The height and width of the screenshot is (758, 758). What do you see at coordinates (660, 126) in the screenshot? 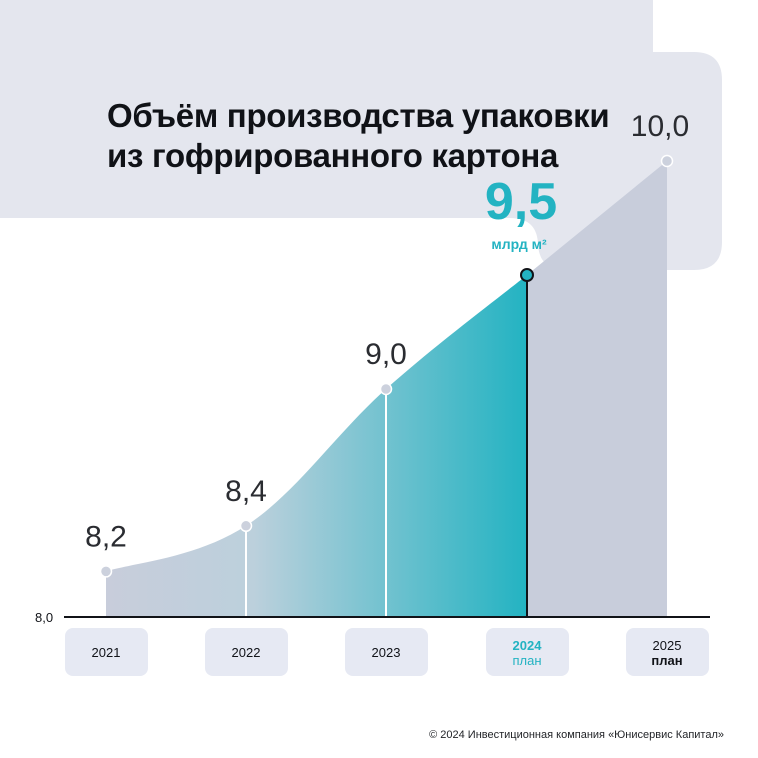
I see `value-label: 10,0` at bounding box center [660, 126].